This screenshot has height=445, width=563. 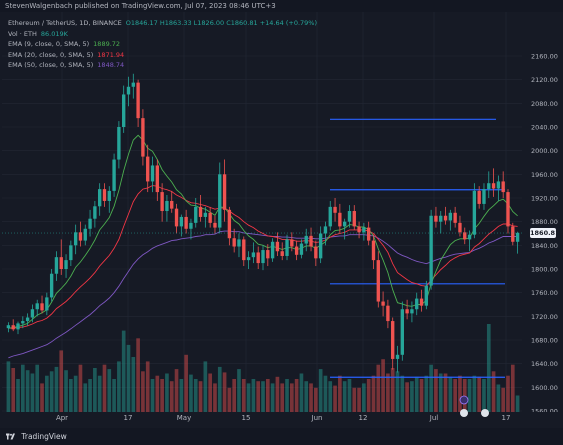 I want to click on price-tick-label: 2120.00, so click(x=544, y=80).